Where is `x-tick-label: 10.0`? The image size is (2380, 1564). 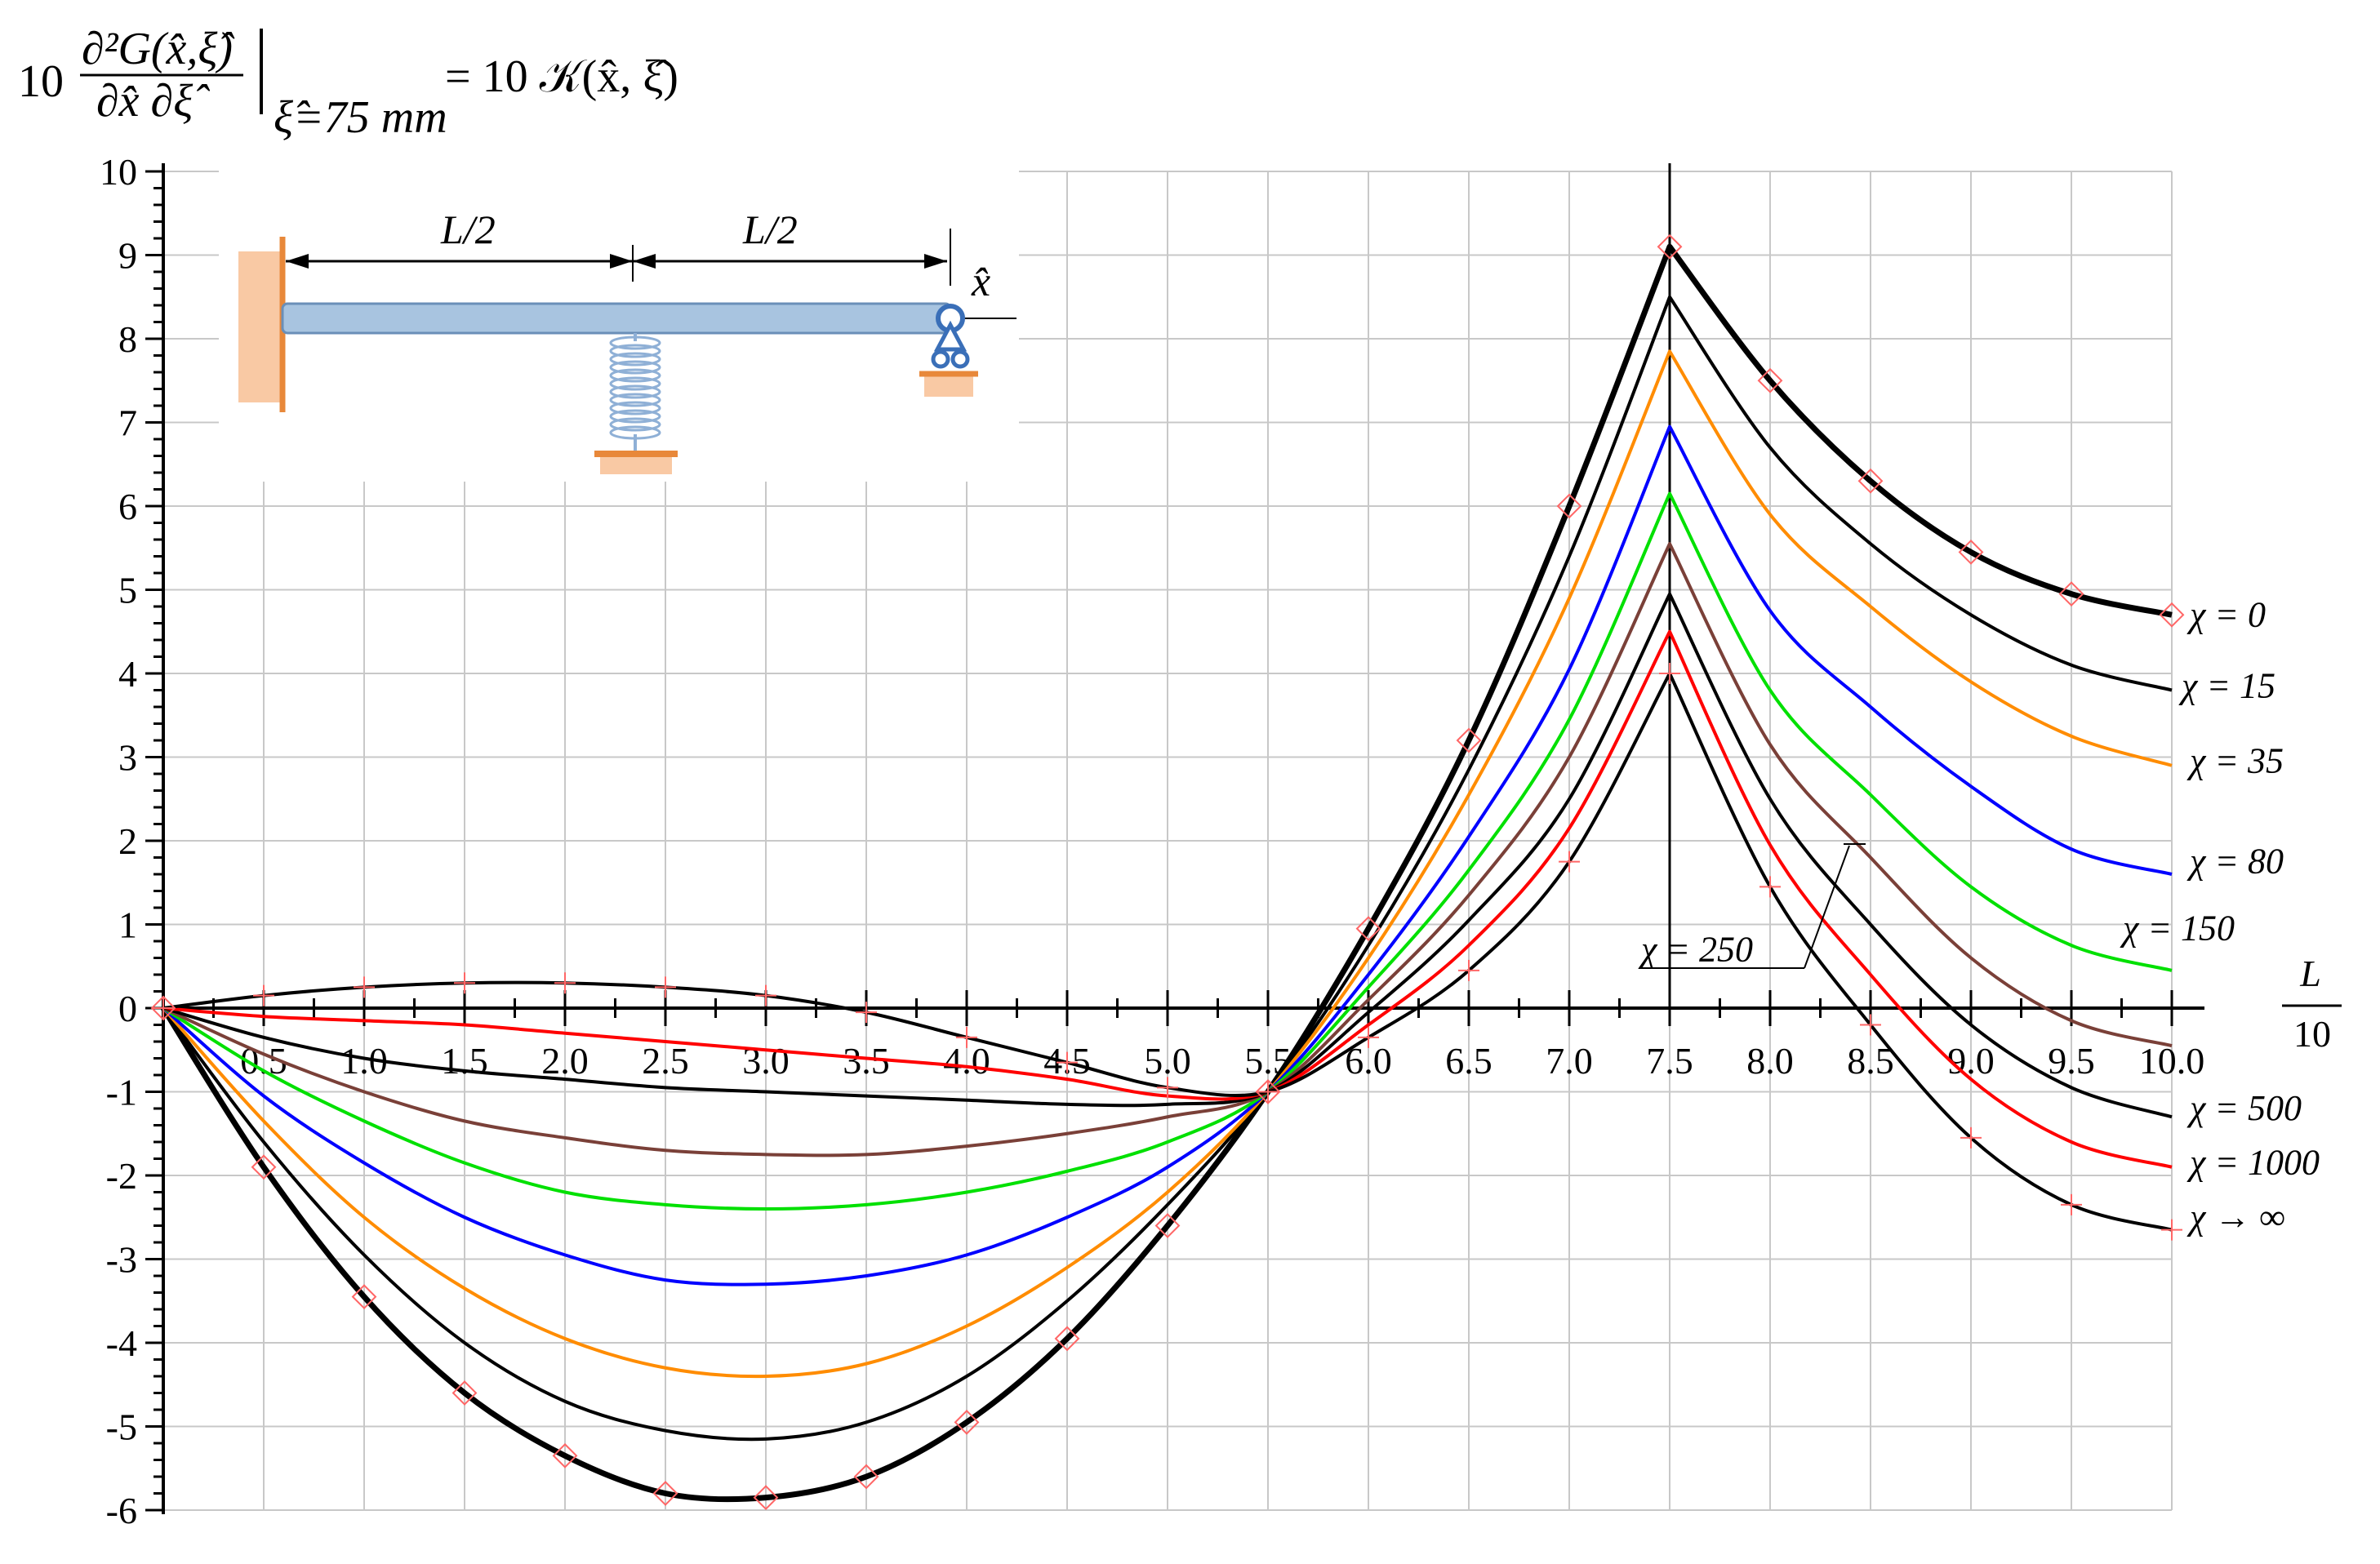
x-tick-label: 10.0 is located at coordinates (2172, 1061).